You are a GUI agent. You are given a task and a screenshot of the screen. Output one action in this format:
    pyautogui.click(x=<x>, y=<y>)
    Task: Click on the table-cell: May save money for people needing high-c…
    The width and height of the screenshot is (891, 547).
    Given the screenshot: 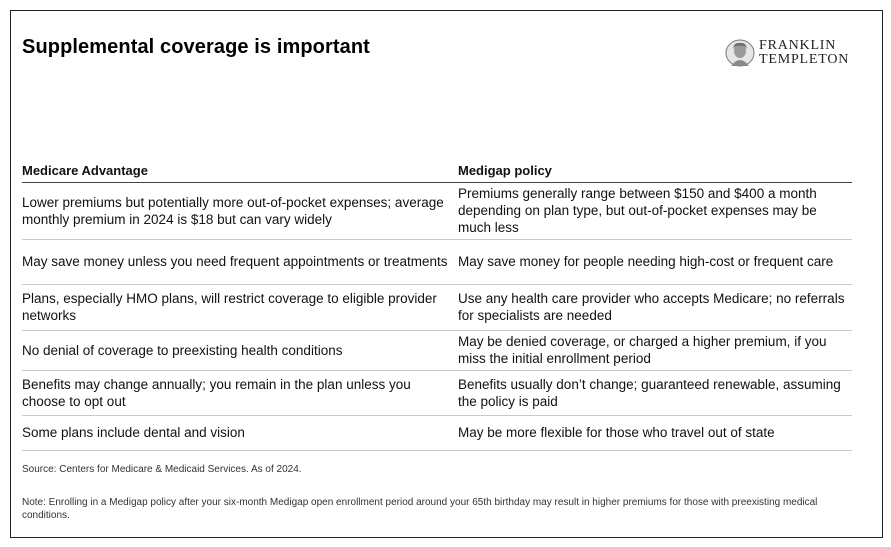 What is the action you would take?
    pyautogui.click(x=655, y=262)
    